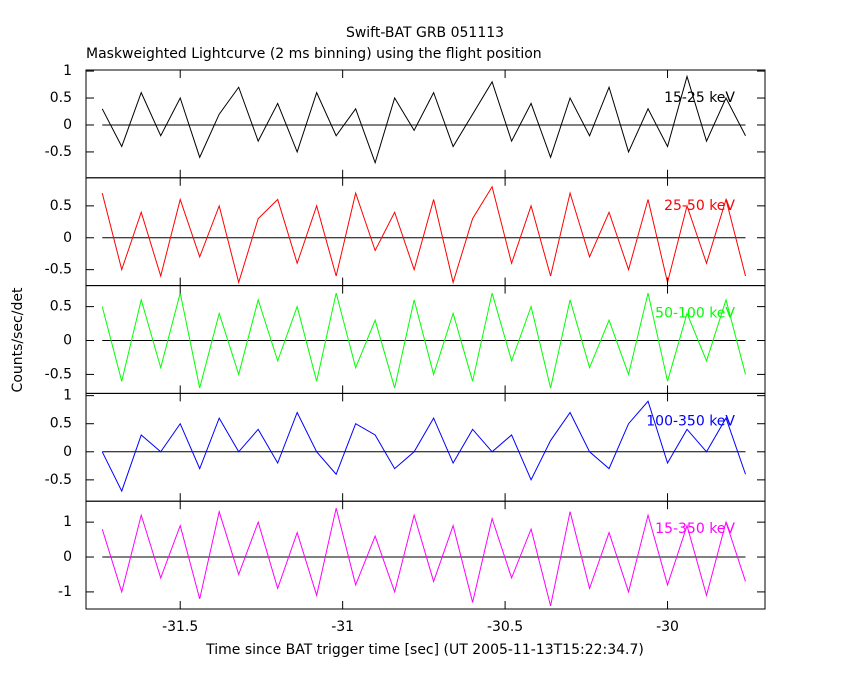  Describe the element at coordinates (180, 627) in the screenshot. I see `x-tick-label: -31.5` at that location.